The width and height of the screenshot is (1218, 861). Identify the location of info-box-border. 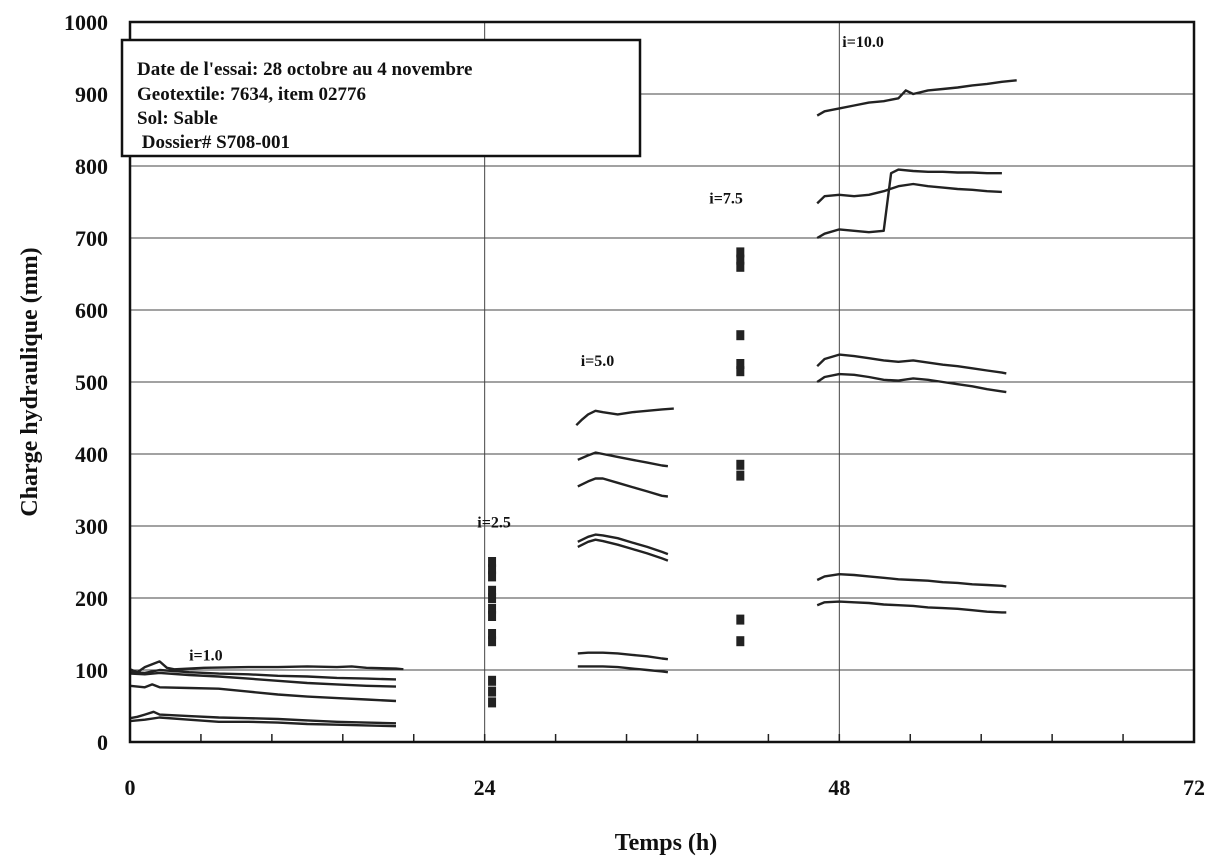
(381, 98).